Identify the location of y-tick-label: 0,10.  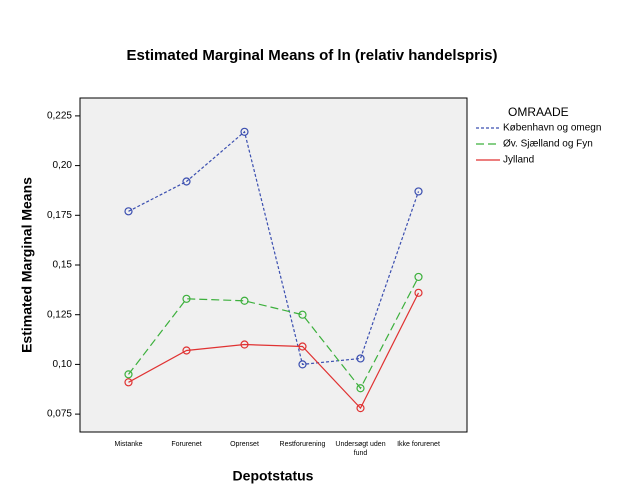
(63, 364).